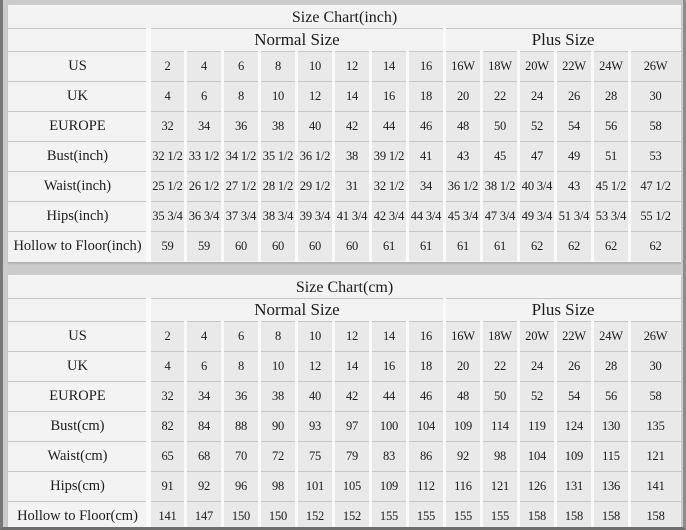  Describe the element at coordinates (79, 486) in the screenshot. I see `row-label: Hips(cm)` at that location.